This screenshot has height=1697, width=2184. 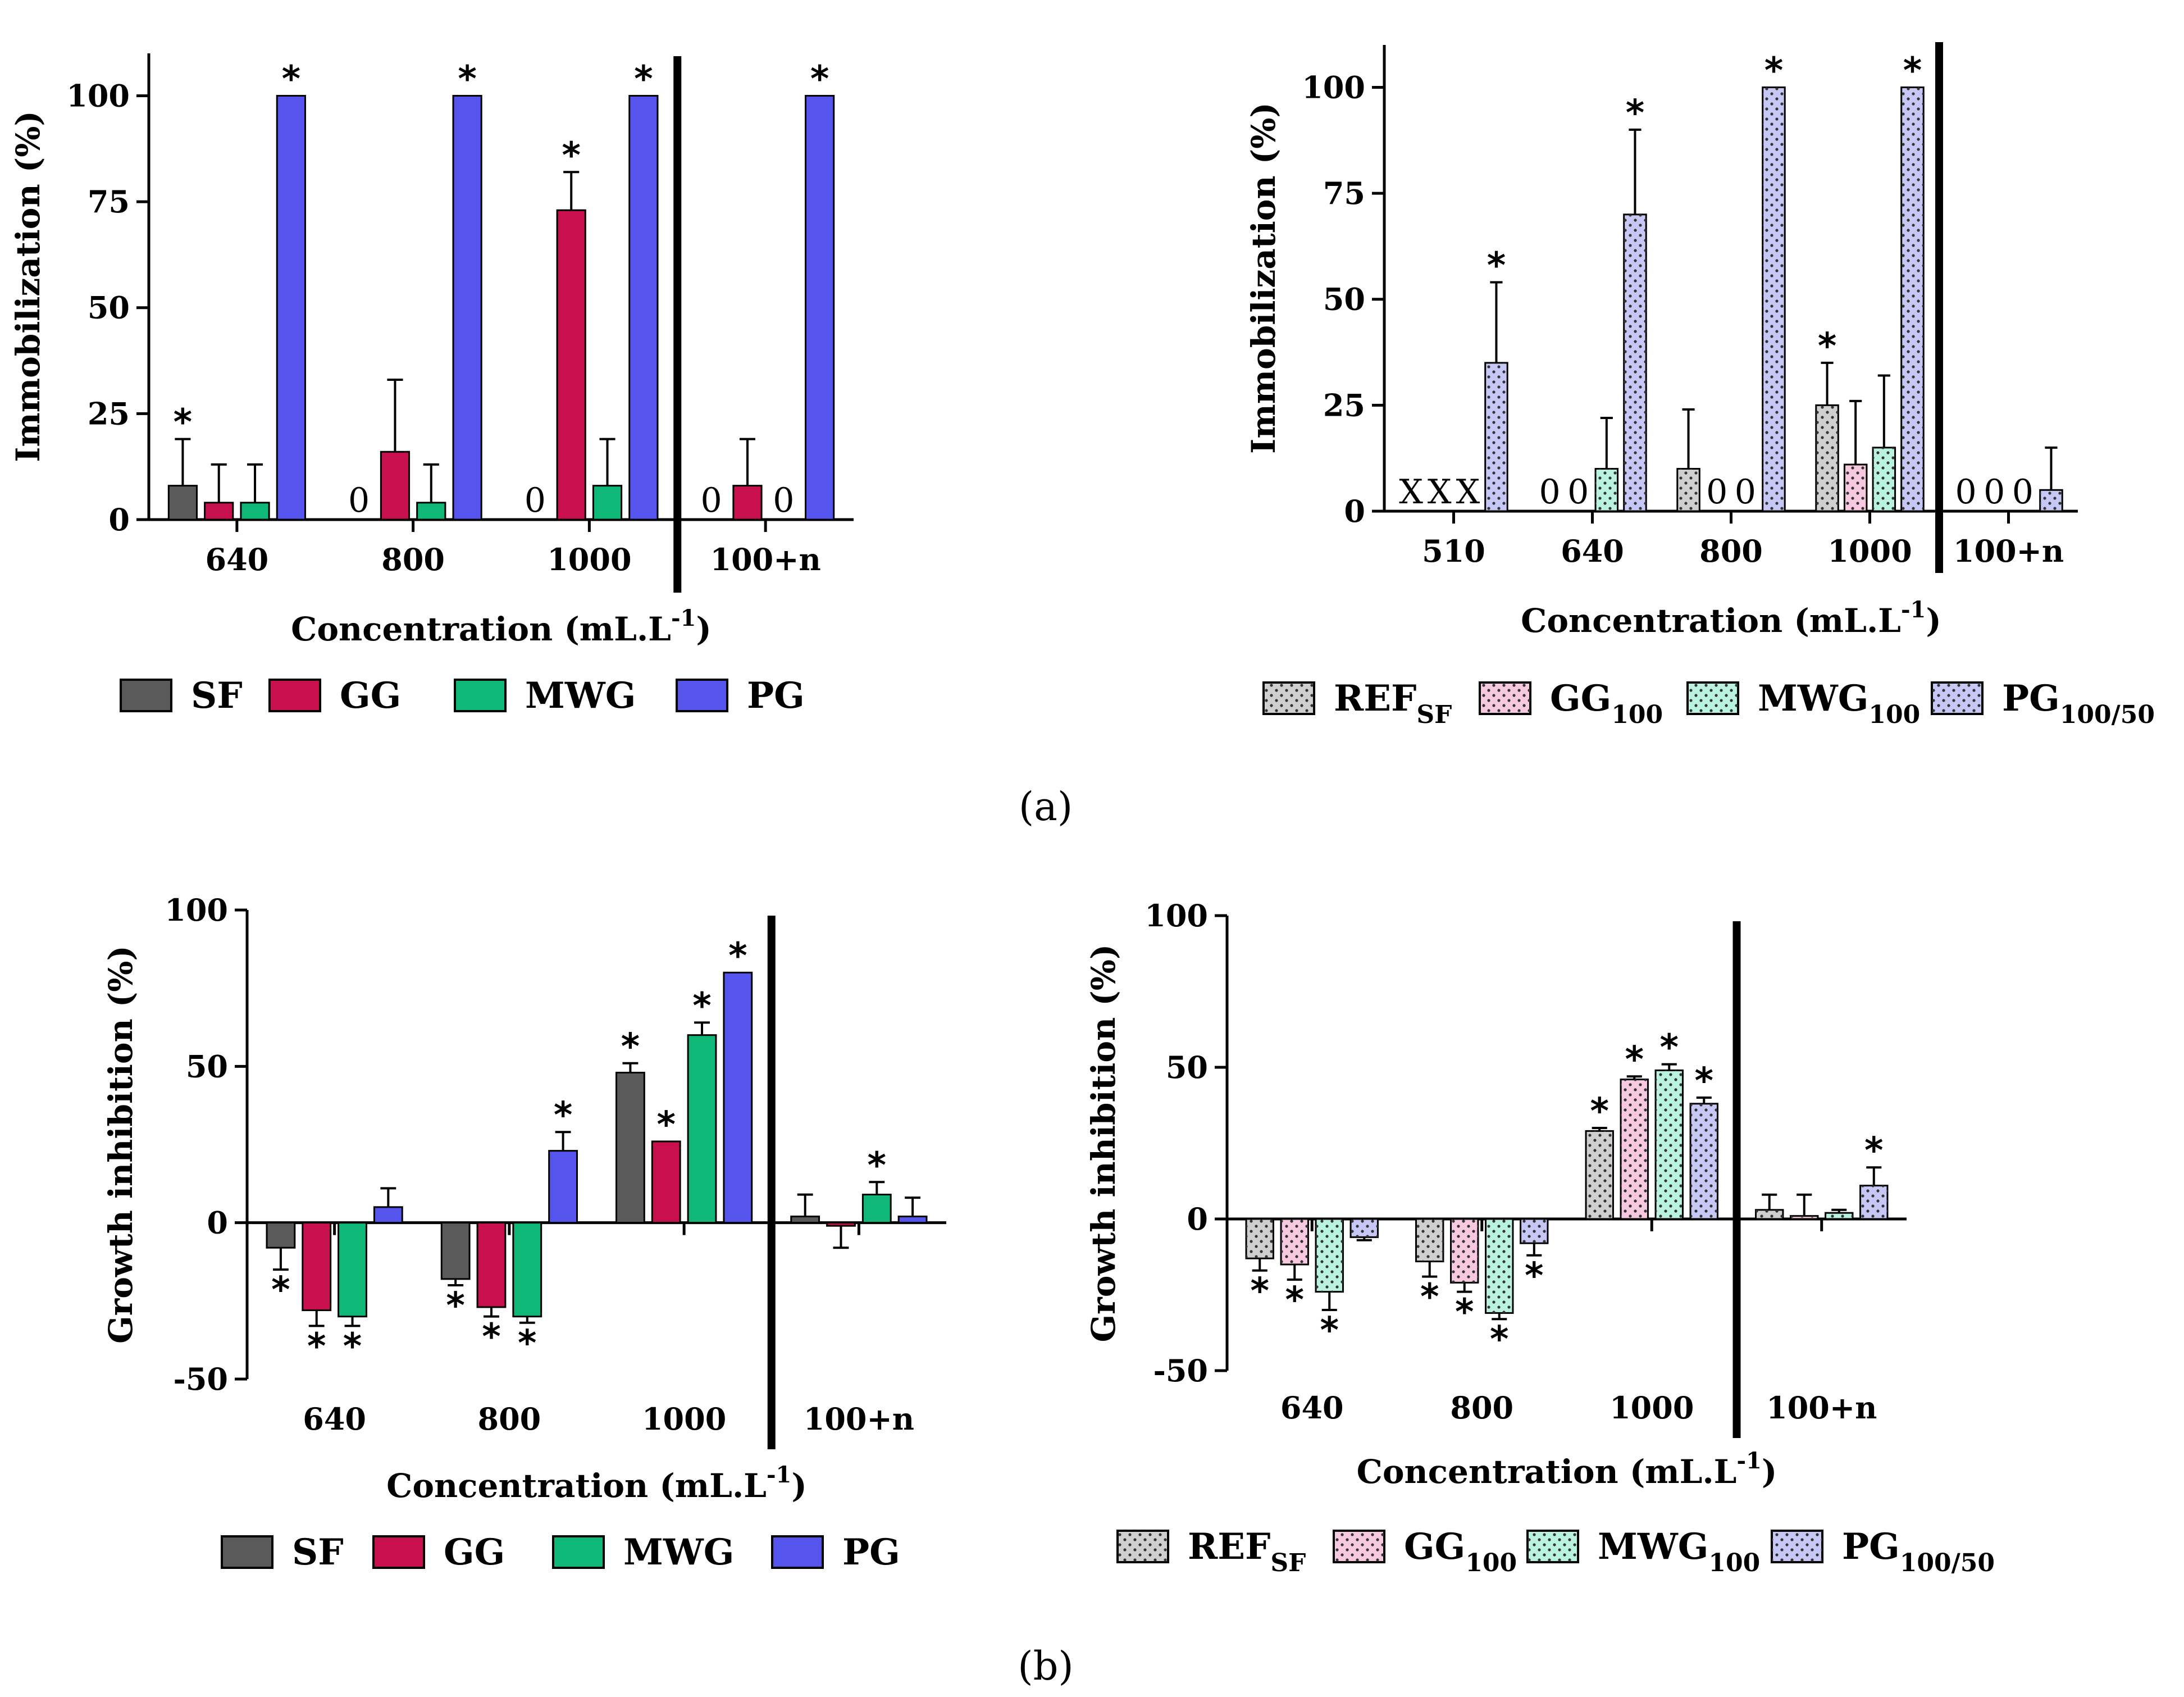 What do you see at coordinates (2107, 715) in the screenshot?
I see `legend-label-sub: 100/50` at bounding box center [2107, 715].